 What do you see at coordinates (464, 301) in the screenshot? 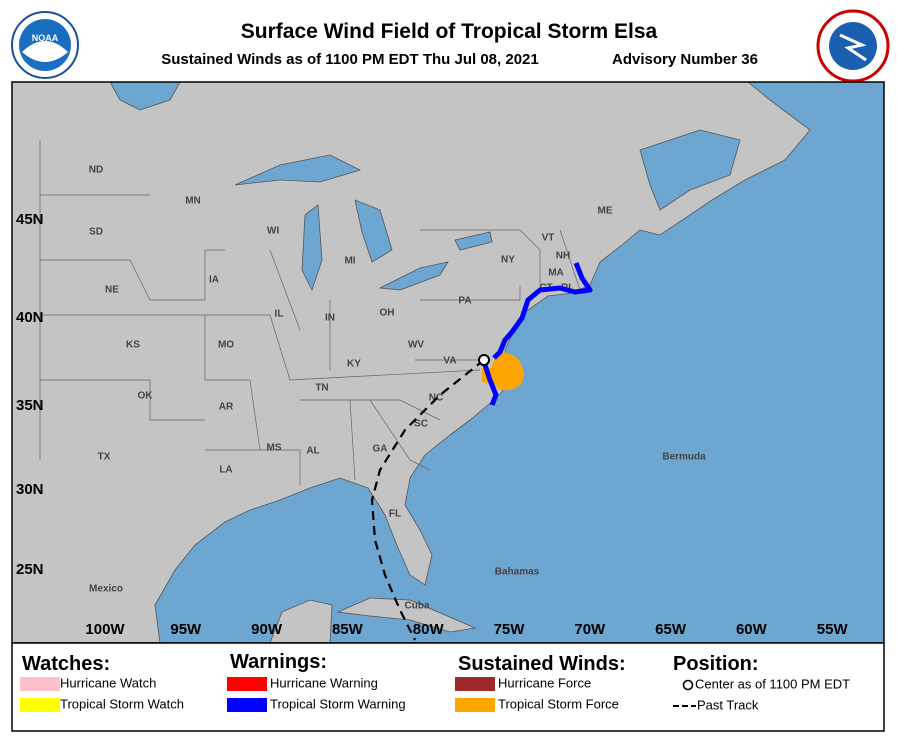
I see `place-label: PA` at bounding box center [464, 301].